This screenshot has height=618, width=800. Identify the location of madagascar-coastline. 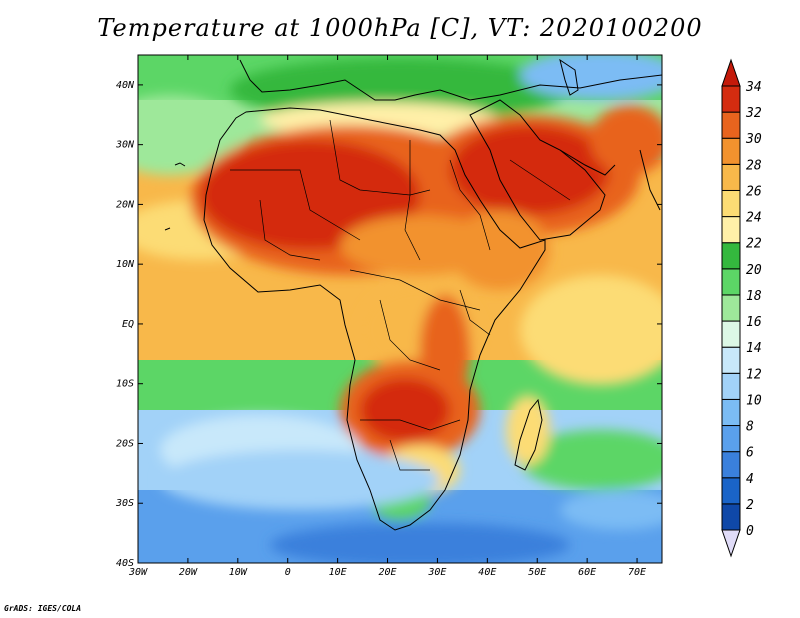
(528, 434).